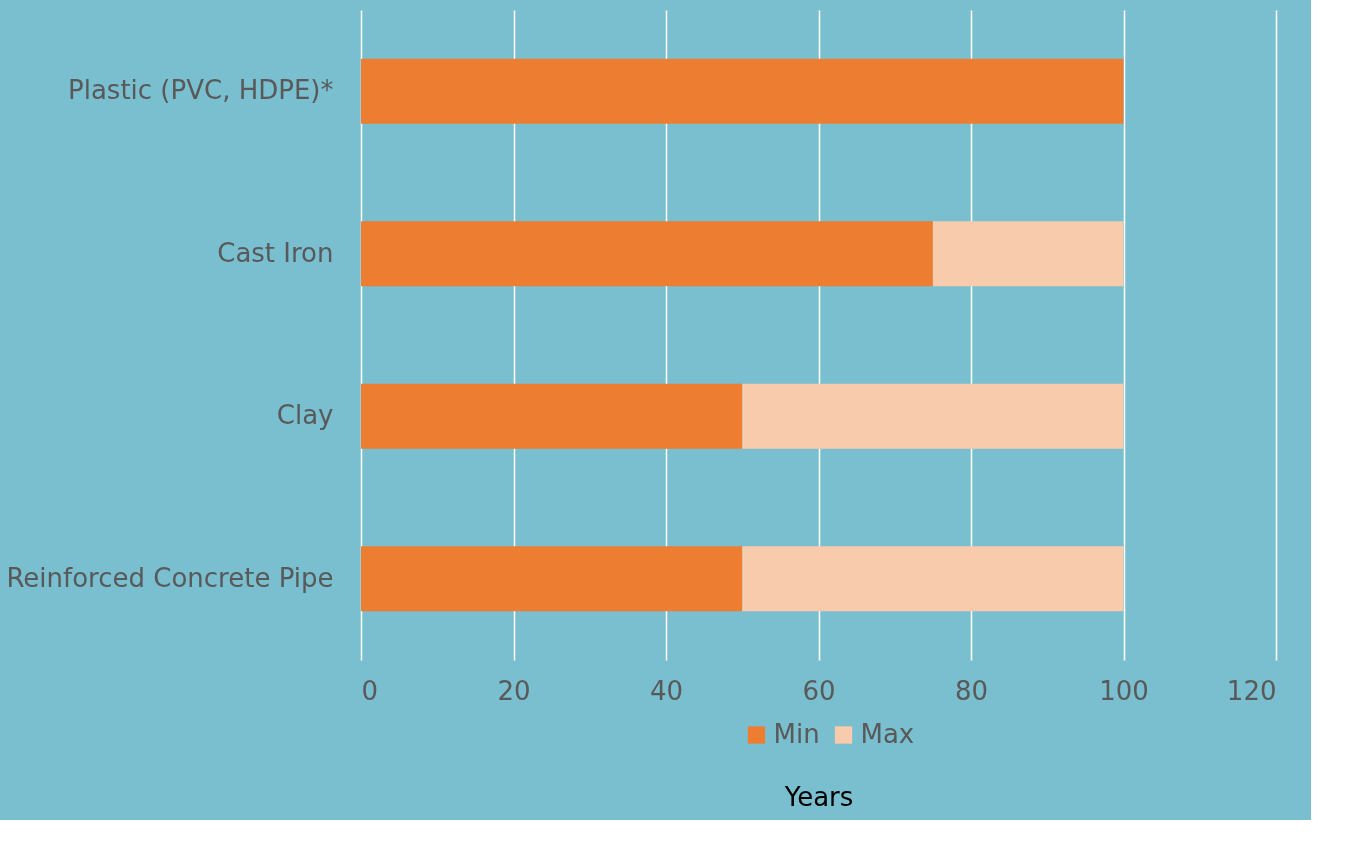  Describe the element at coordinates (305, 415) in the screenshot. I see `y-tick-label: Clay` at that location.